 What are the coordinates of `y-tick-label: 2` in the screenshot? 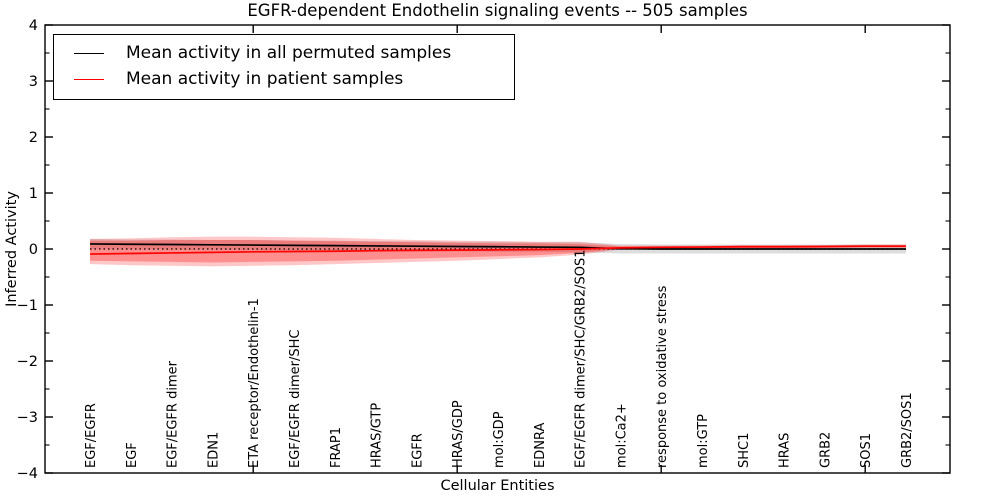 It's located at (33, 138).